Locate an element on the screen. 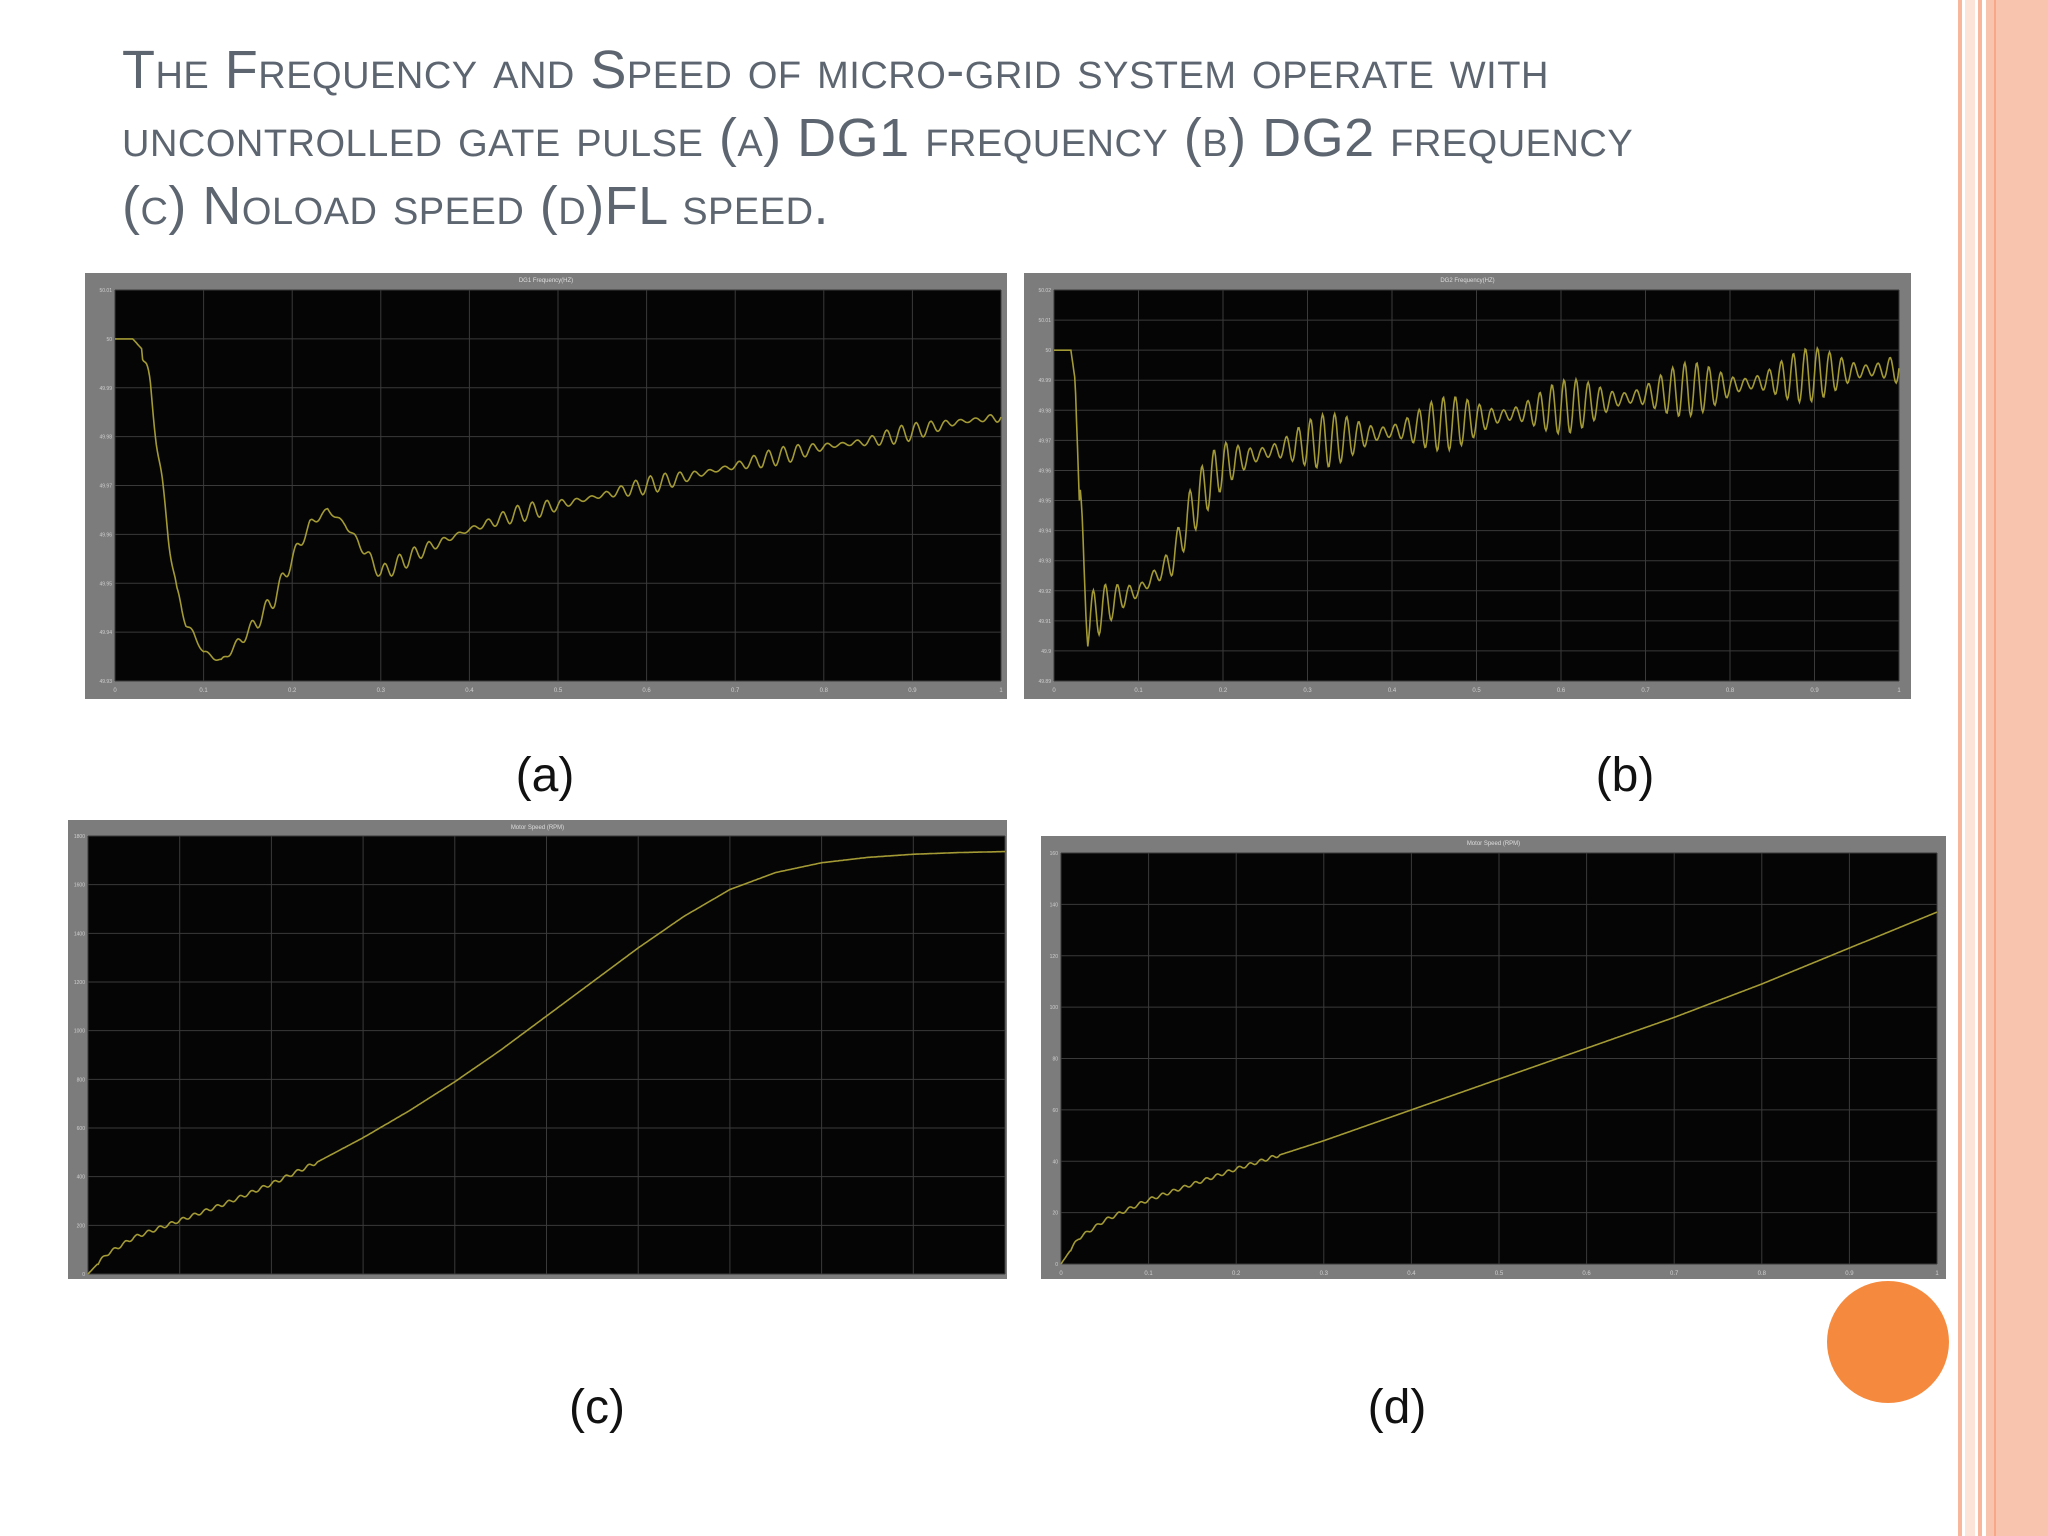 The image size is (2048, 1536). y-tick-label: 600 is located at coordinates (81, 1129).